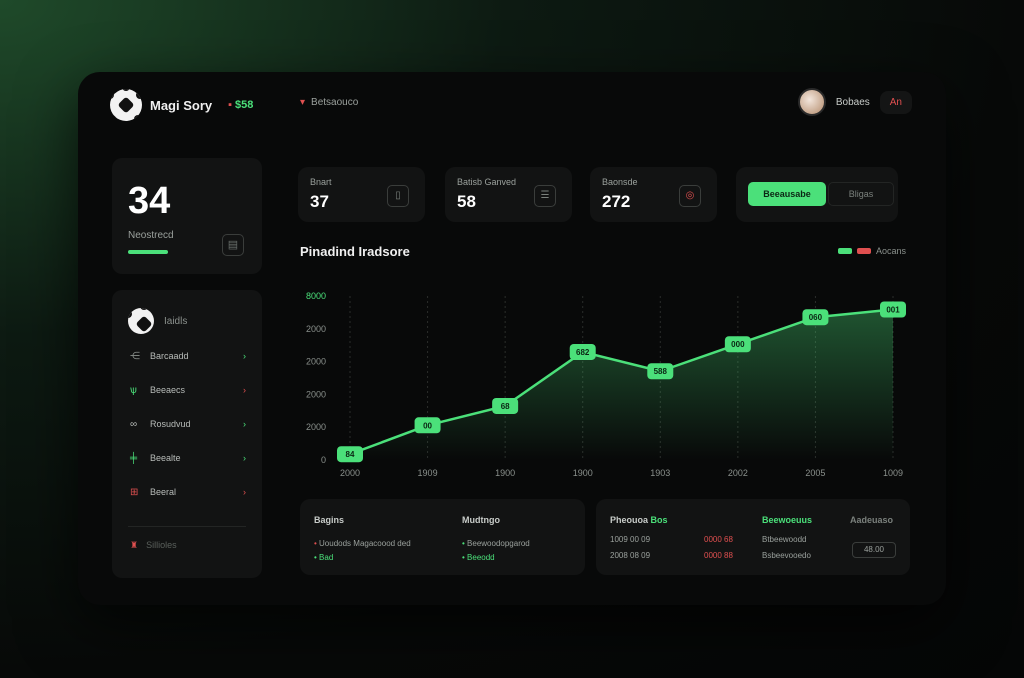  I want to click on sidebar-item-2: ∞ Rosudvud ›, so click(188, 424).